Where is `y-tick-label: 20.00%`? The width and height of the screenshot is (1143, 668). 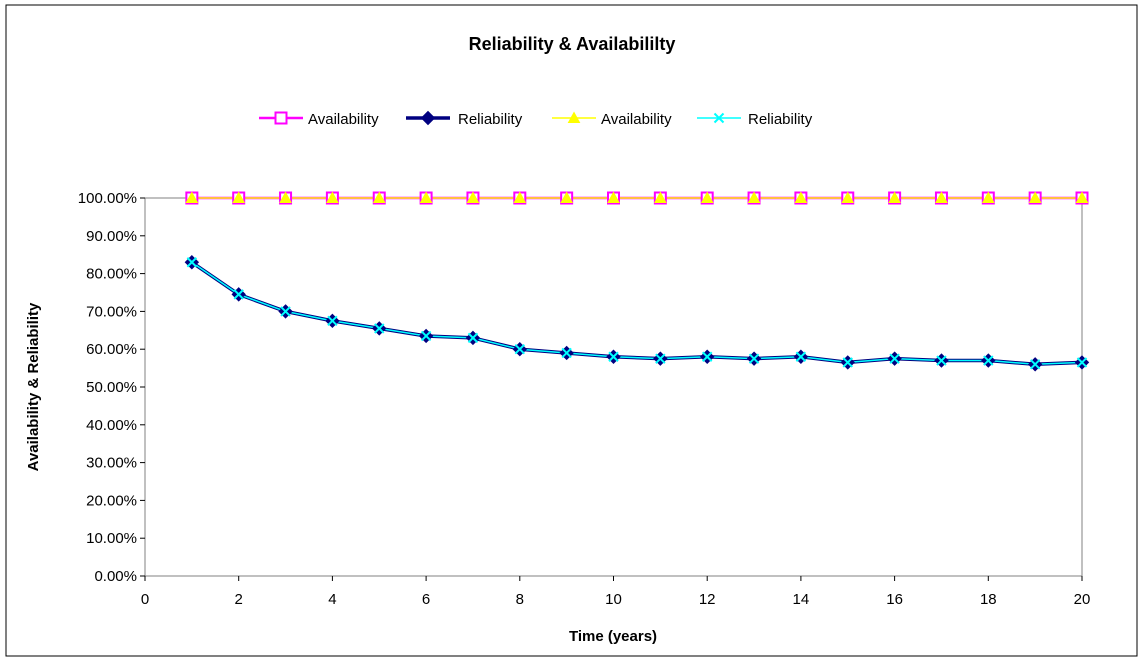
y-tick-label: 20.00% is located at coordinates (111, 500).